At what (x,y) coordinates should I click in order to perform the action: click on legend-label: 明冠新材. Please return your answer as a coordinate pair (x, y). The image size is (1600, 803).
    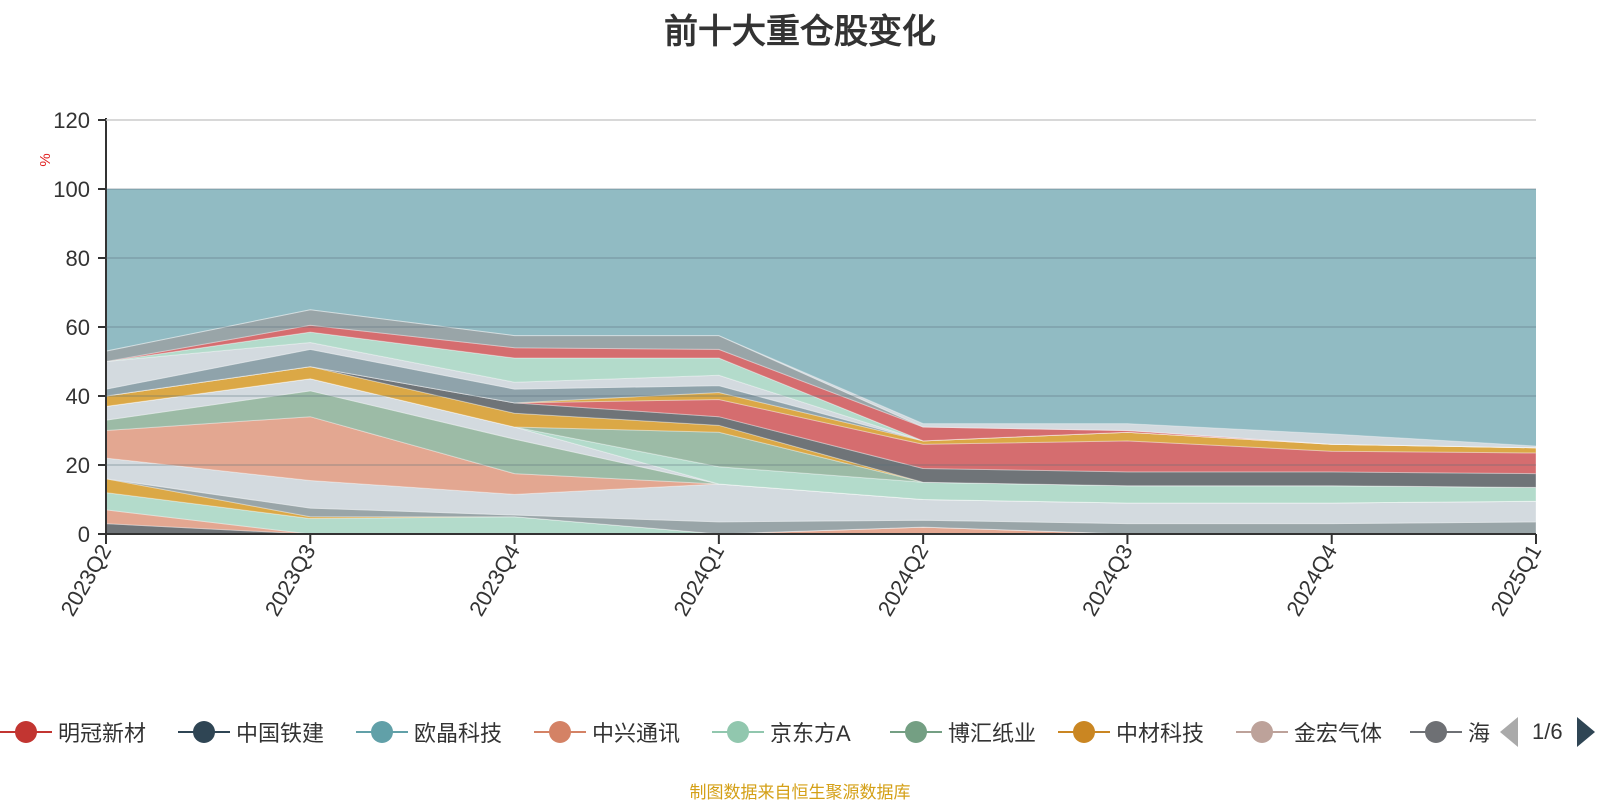
    Looking at the image, I should click on (102, 733).